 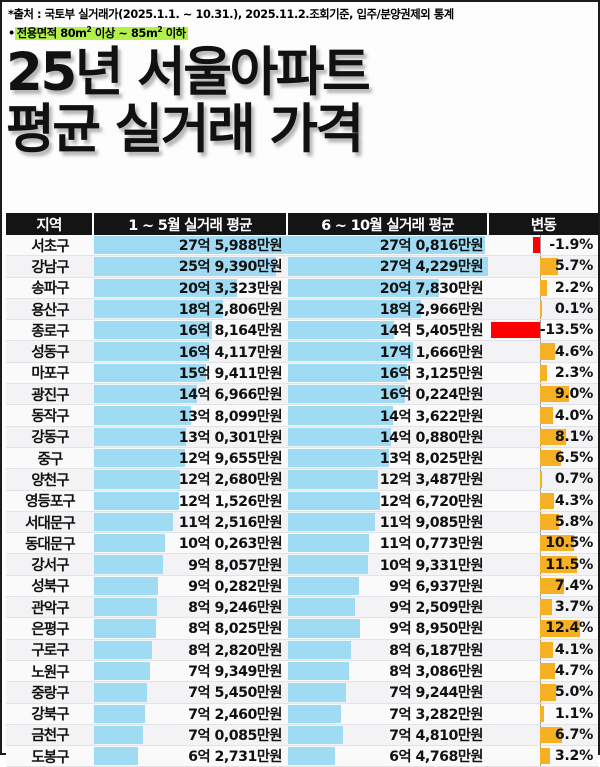 I want to click on cell-region: 중구, so click(x=50, y=459).